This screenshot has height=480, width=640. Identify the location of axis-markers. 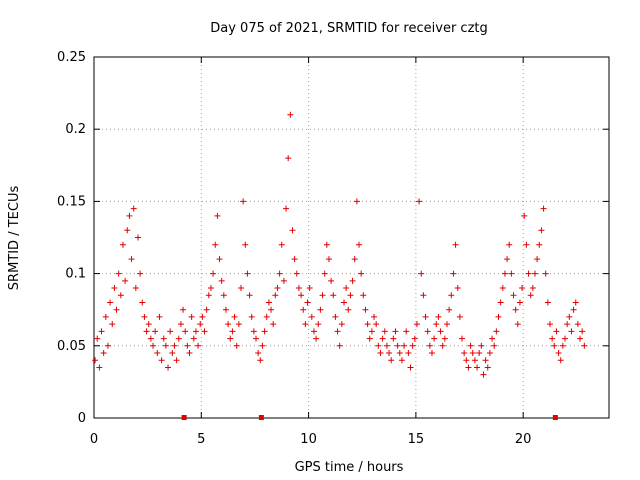
(369, 417).